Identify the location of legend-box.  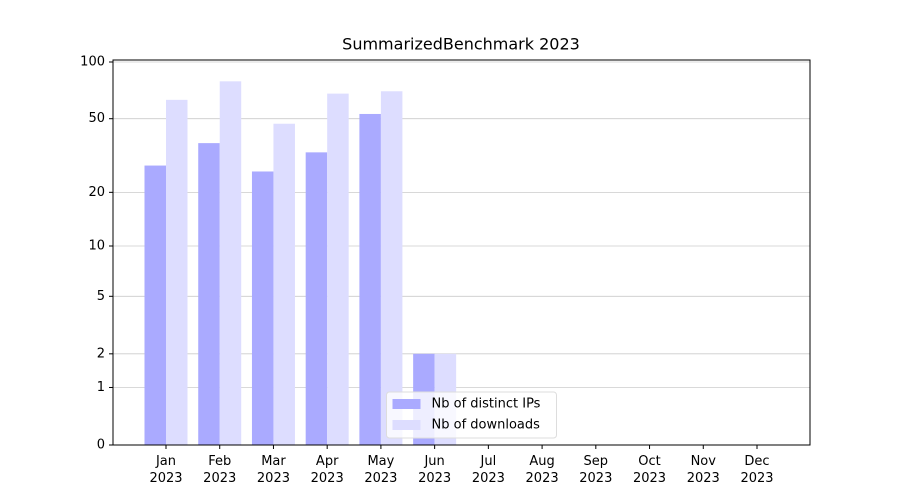
(471, 415).